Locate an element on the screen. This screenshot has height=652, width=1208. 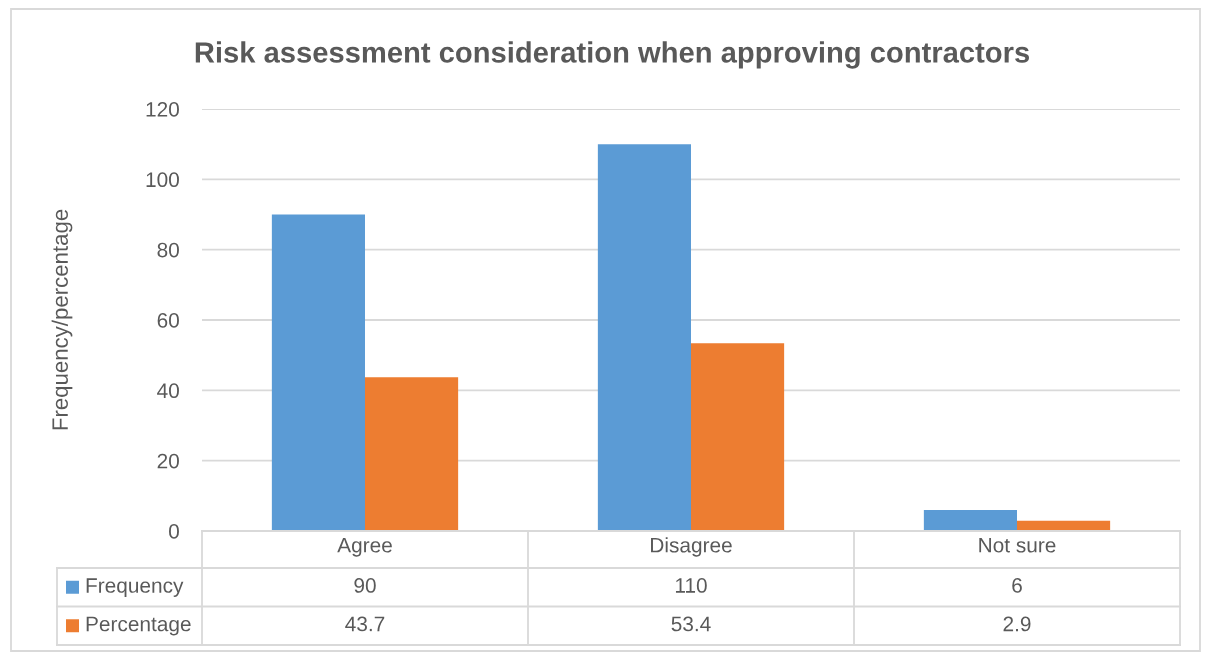
y-tick-label: 40 is located at coordinates (168, 391).